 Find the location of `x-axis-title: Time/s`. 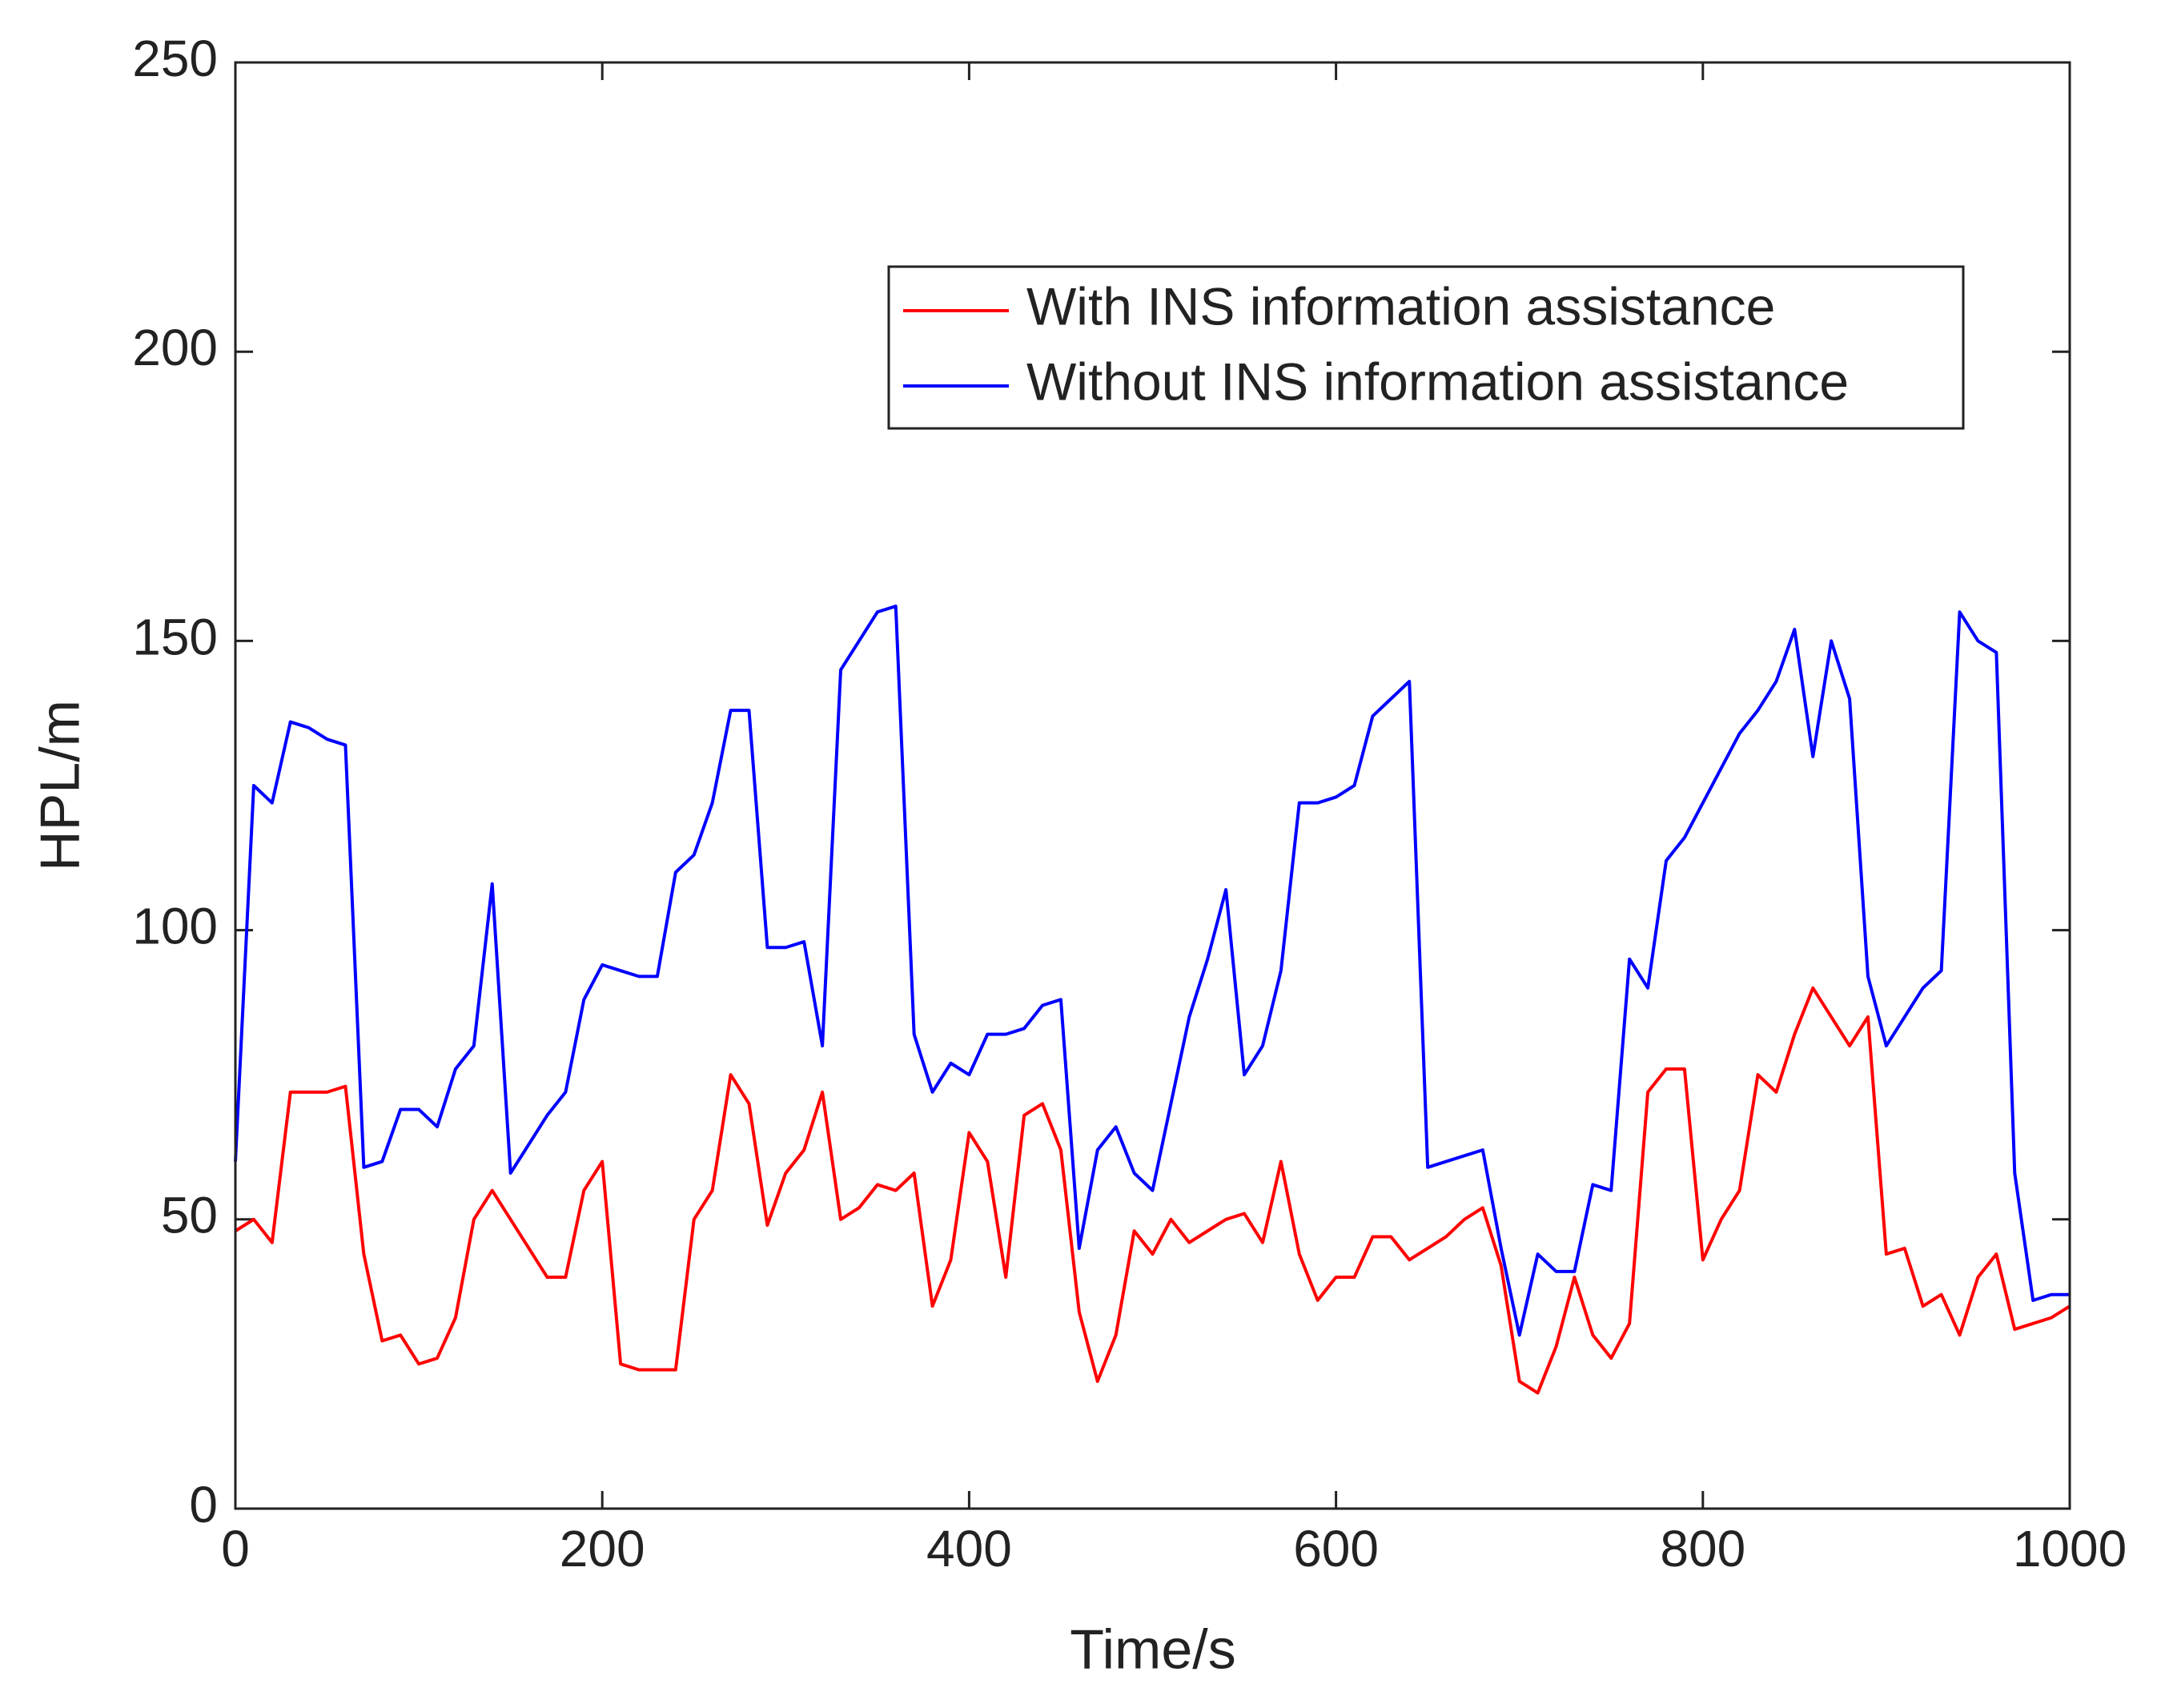

x-axis-title: Time/s is located at coordinates (1152, 1649).